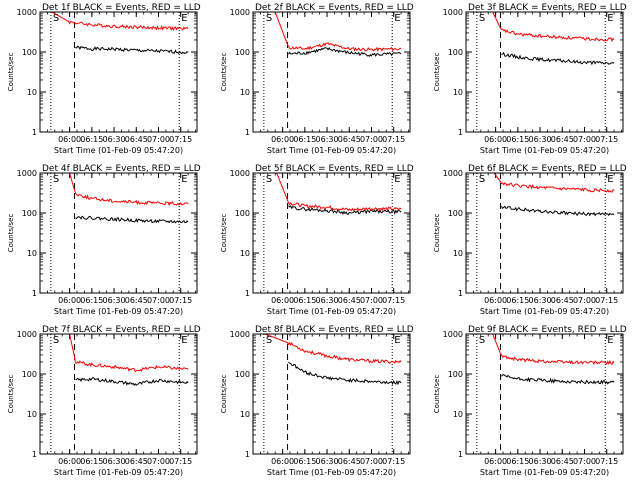 This screenshot has width=640, height=480. I want to click on chart-title: Det 8f BLACK = Events, RED = LLD, so click(334, 330).